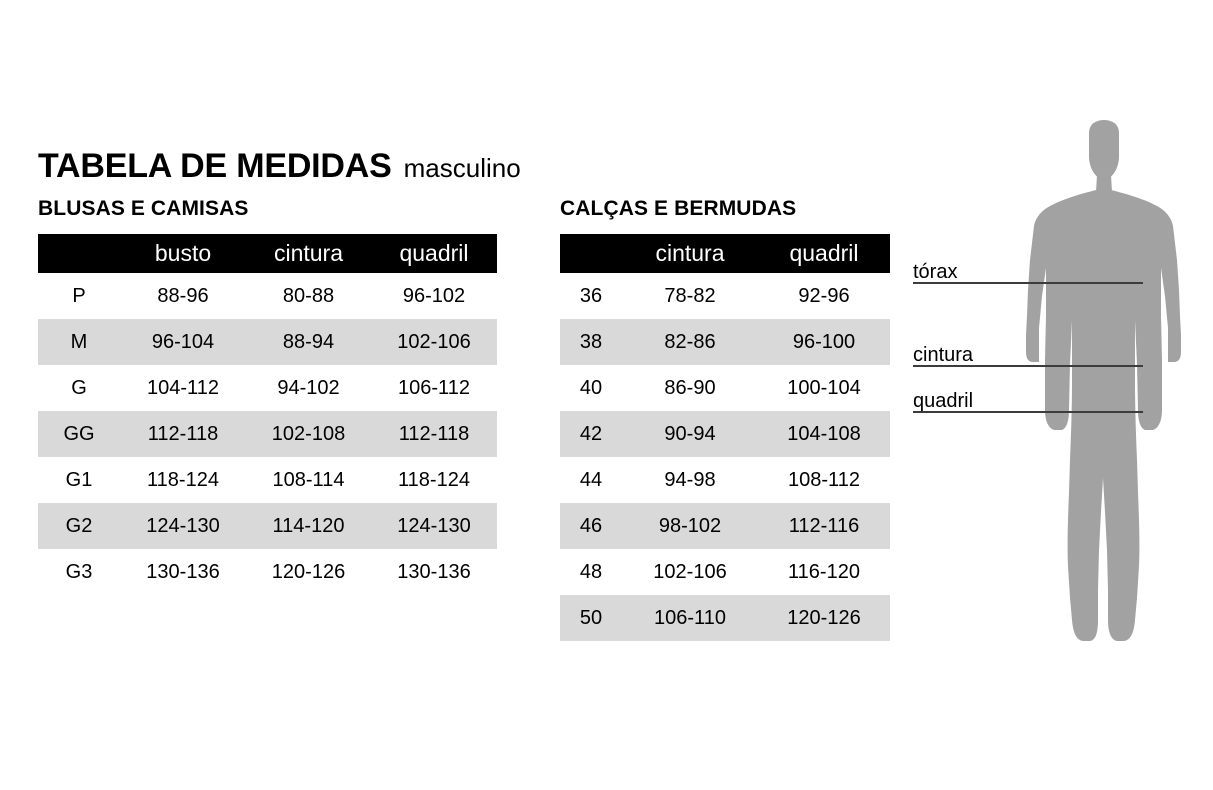 This screenshot has height=790, width=1213. Describe the element at coordinates (824, 388) in the screenshot. I see `cell-quadril: 100-104` at that location.